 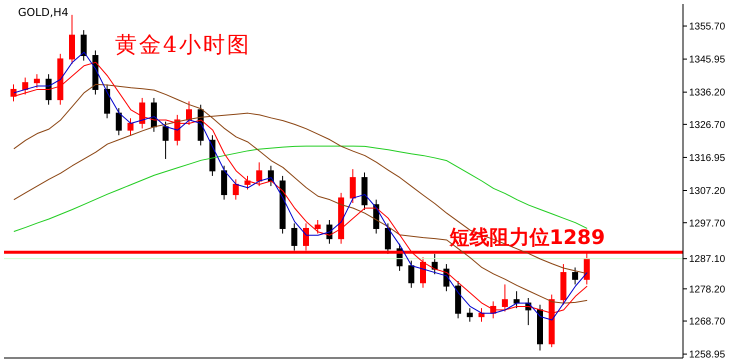 I want to click on y-tick-label: 1278.20, so click(x=707, y=290).